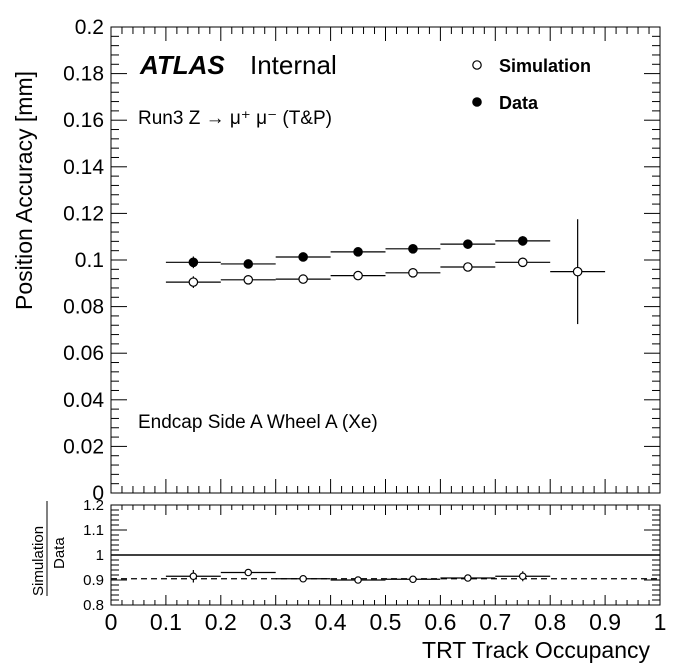 The width and height of the screenshot is (696, 672). Describe the element at coordinates (440, 622) in the screenshot. I see `x-tick-label: 0.6` at that location.